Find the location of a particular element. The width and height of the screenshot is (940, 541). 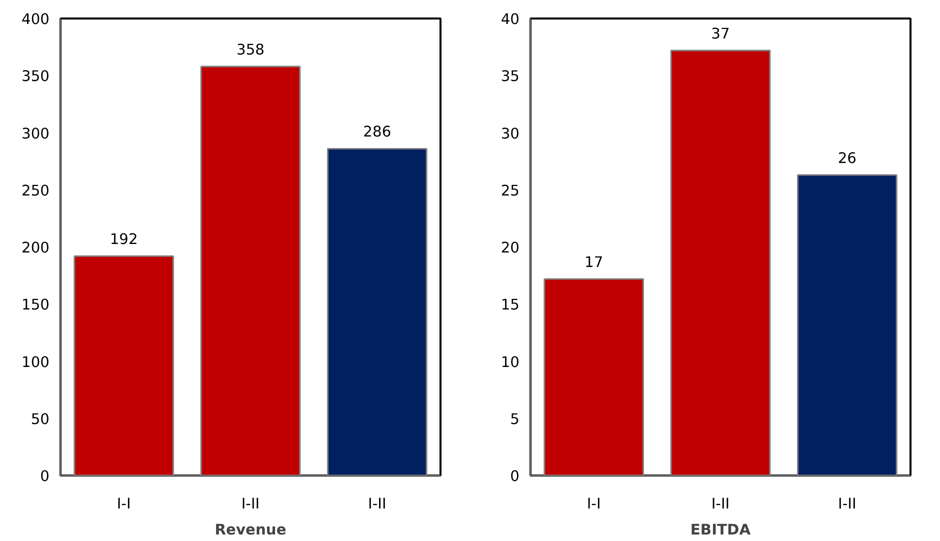

data-label: 37 is located at coordinates (720, 33).